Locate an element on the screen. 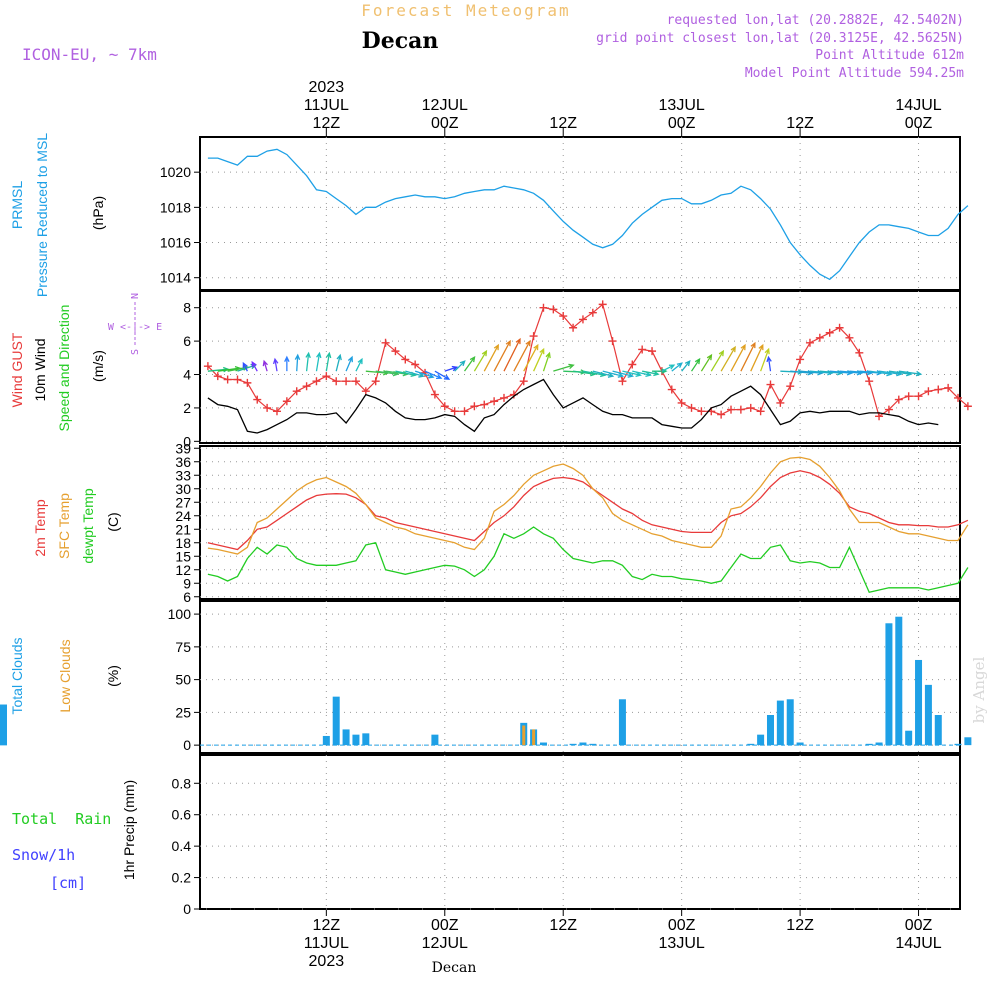  y-tick-label: 100 is located at coordinates (180, 614).